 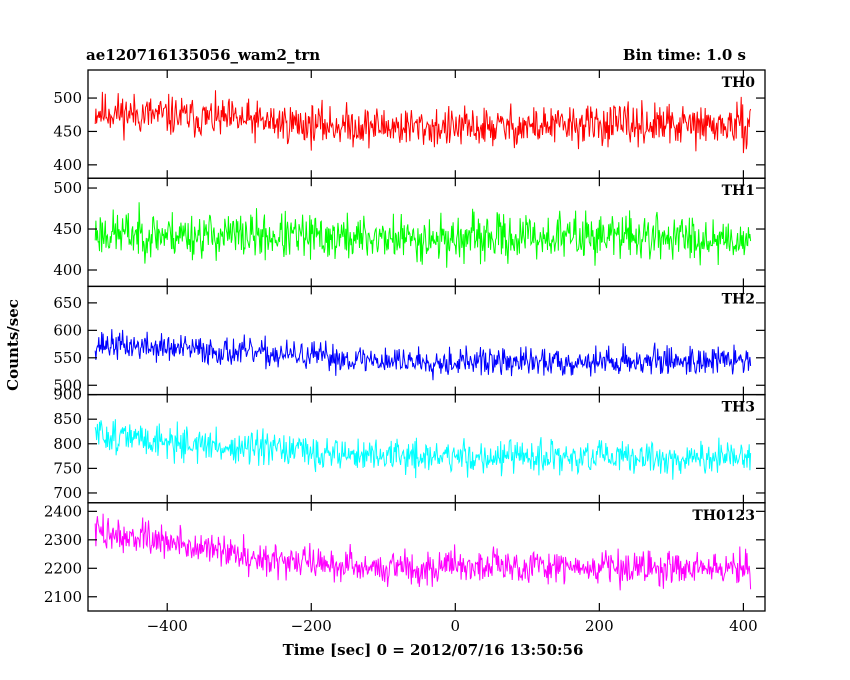 I want to click on panel-th1: 400 450 500 TH1, so click(x=409, y=232).